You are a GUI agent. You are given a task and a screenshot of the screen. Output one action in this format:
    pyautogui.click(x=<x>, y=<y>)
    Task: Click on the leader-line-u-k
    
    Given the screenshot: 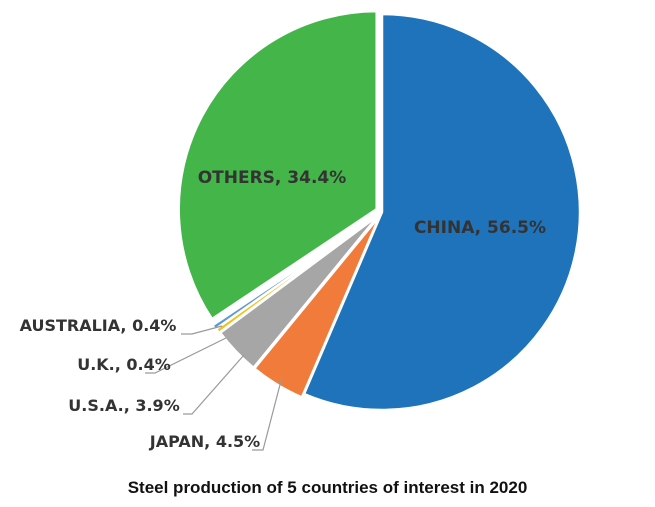 What is the action you would take?
    pyautogui.click(x=186, y=355)
    